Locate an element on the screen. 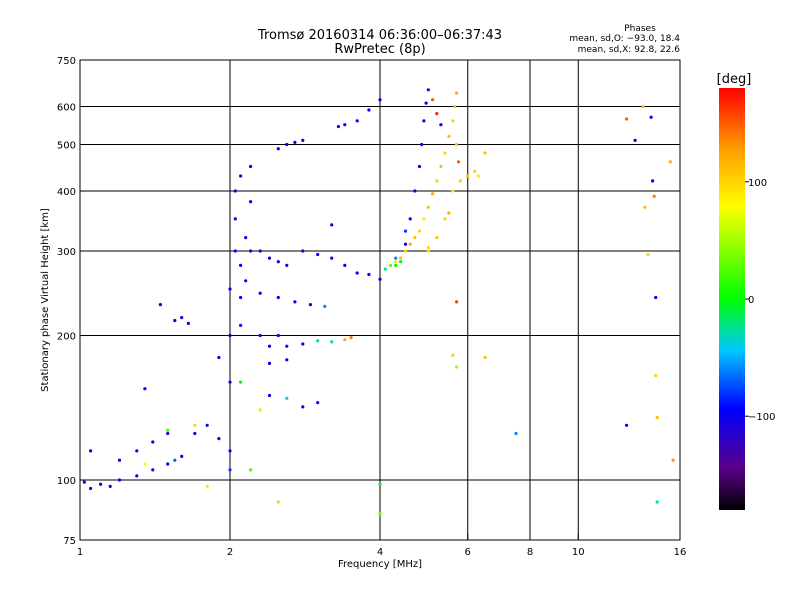  colorbar is located at coordinates (732, 299).